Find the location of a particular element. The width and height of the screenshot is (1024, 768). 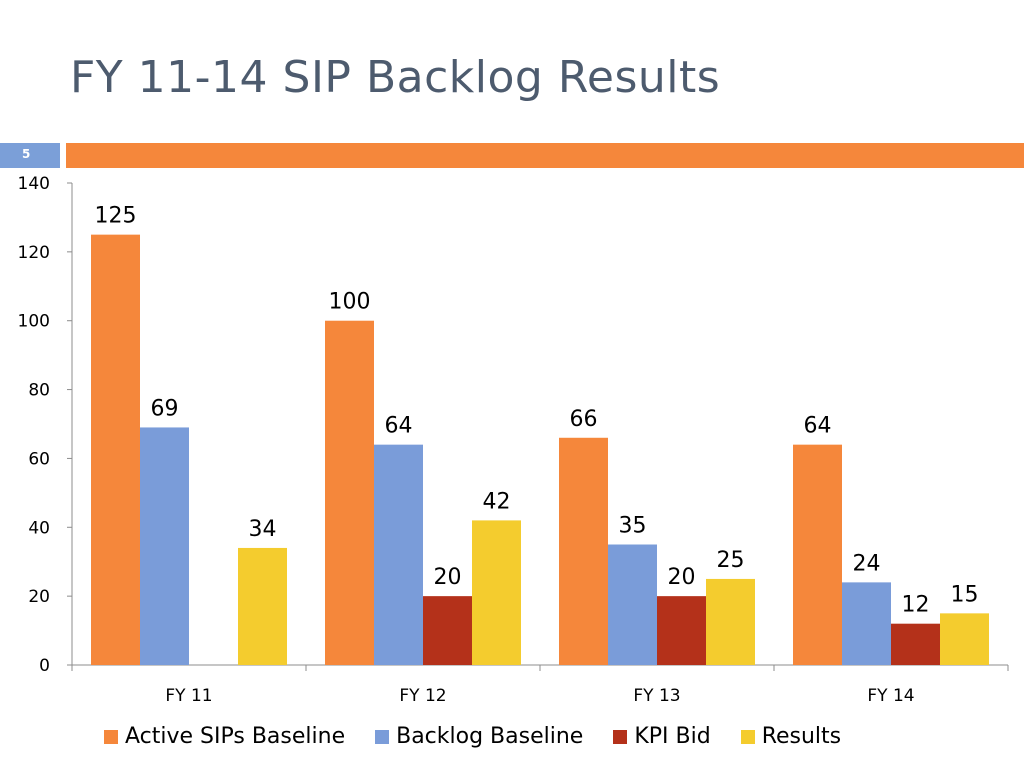

y-axis: 0 20 40 60 80 100 120 140 is located at coordinates (45, 425).